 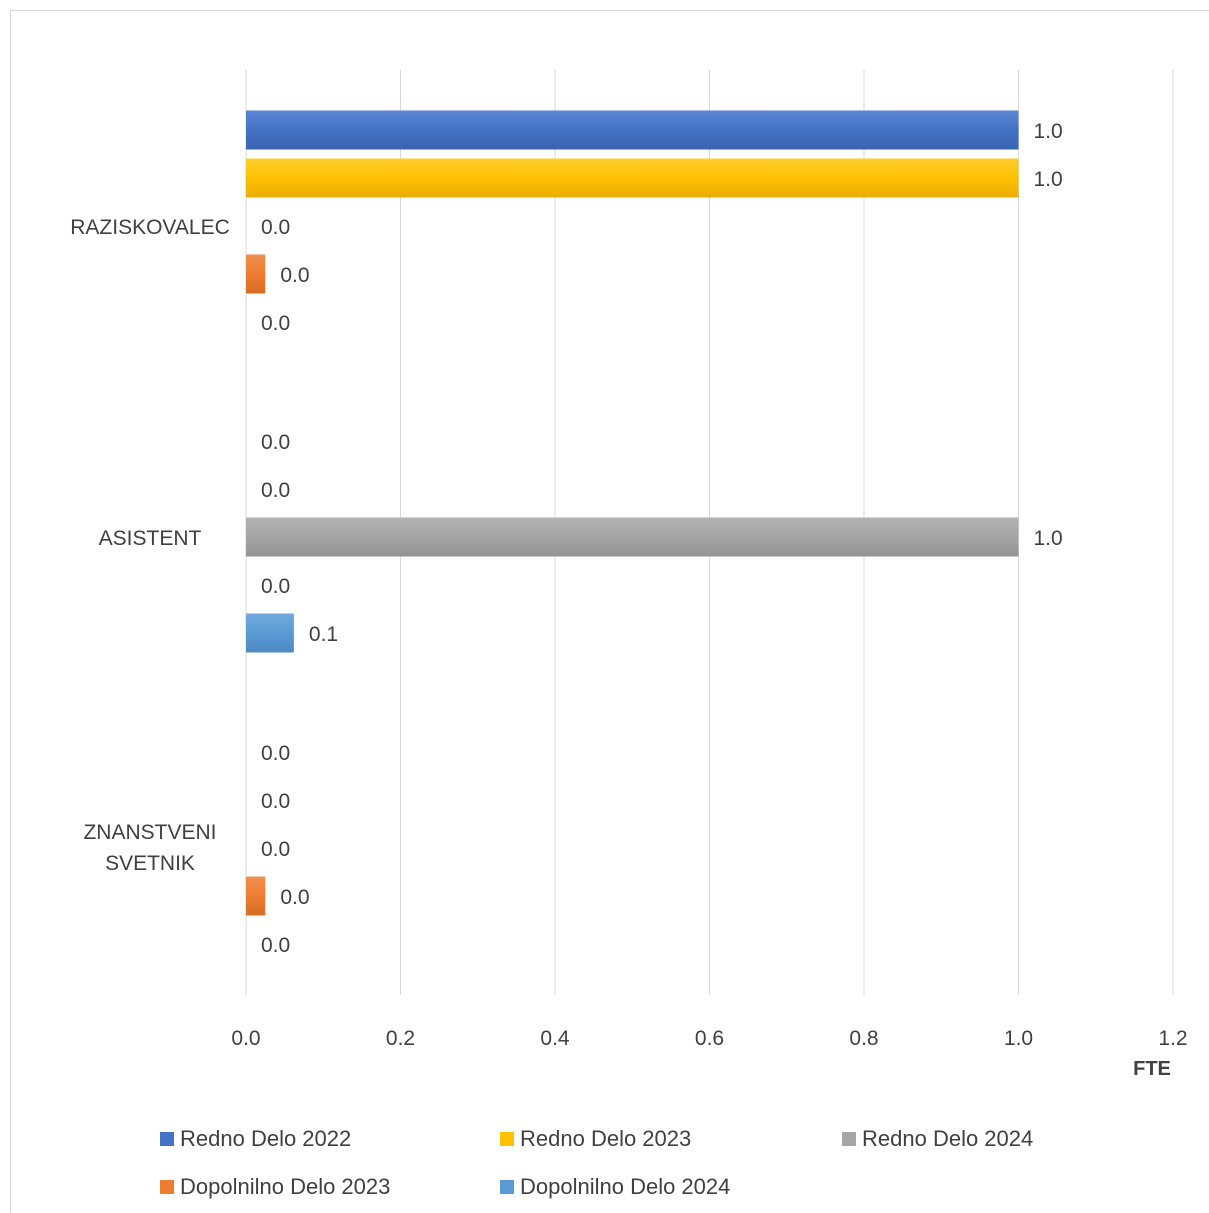 I want to click on x-axis-label: FTE, so click(x=1152, y=1069).